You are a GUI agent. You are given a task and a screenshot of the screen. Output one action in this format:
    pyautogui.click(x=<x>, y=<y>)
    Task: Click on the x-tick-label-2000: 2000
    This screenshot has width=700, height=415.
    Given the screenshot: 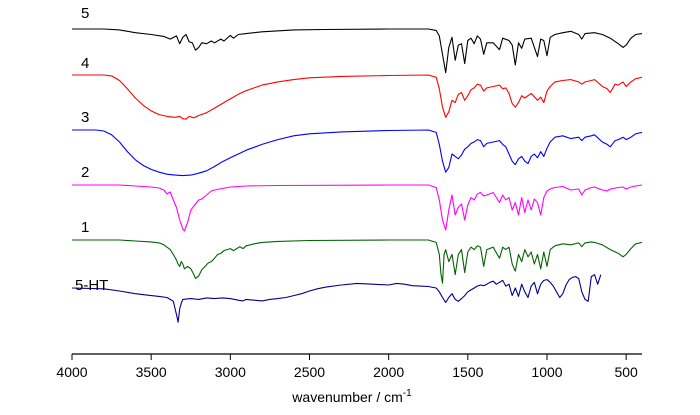 What is the action you would take?
    pyautogui.click(x=388, y=372)
    